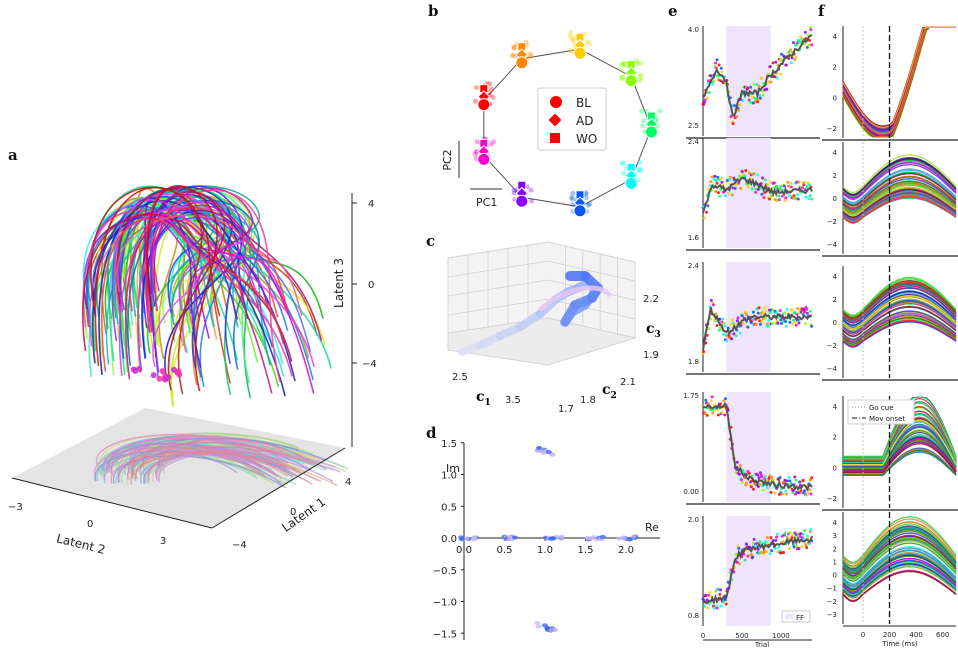  Describe the element at coordinates (430, 241) in the screenshot. I see `panel-label-c: c` at that location.